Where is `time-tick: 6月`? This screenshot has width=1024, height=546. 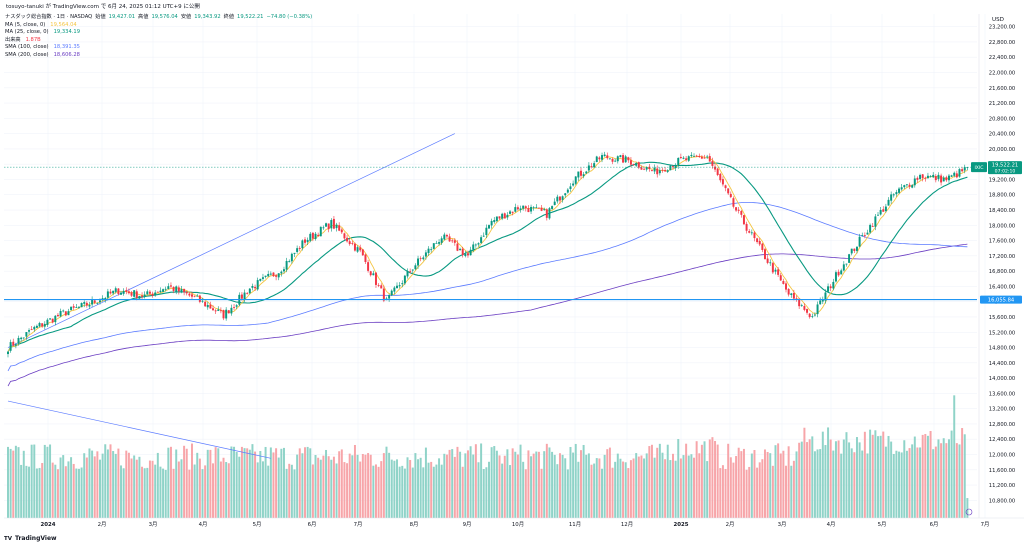
time-tick: 6月 is located at coordinates (312, 524).